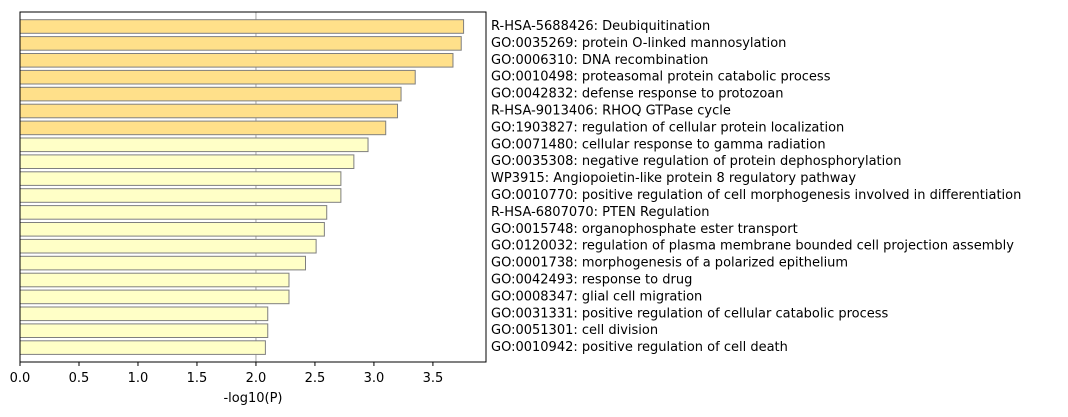  I want to click on term-label: GO:0051301: cell division, so click(574, 330).